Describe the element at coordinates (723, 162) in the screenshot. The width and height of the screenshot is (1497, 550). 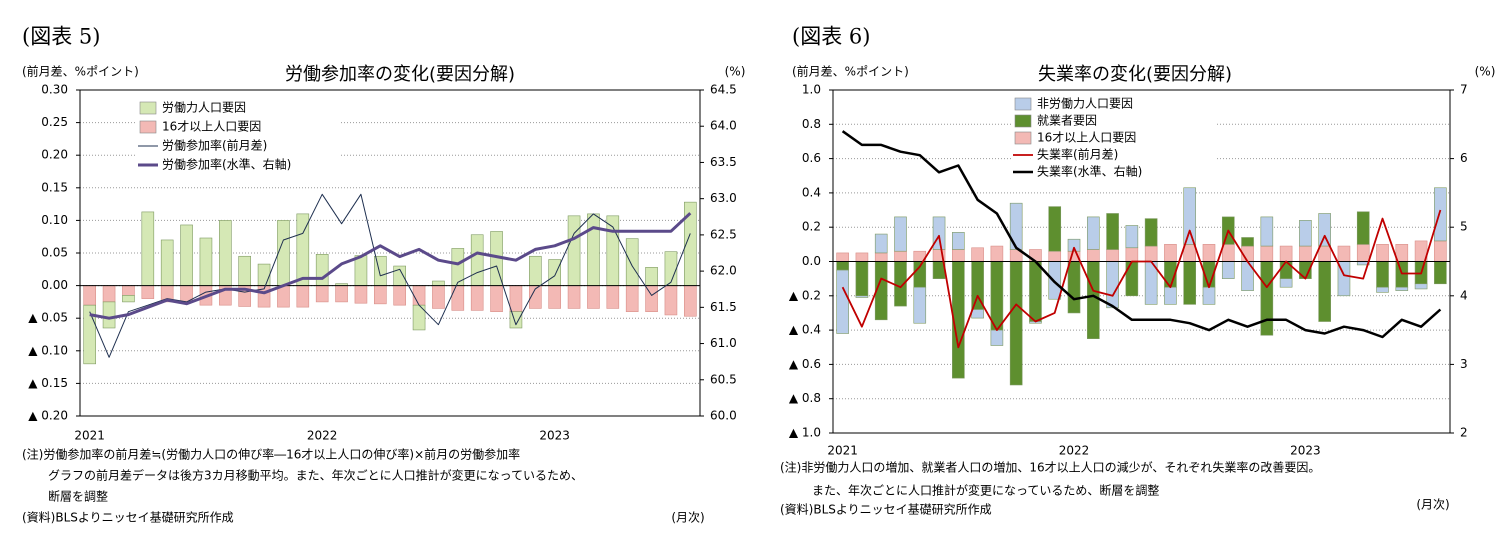
I see `y2-tick-label: 63.5` at that location.